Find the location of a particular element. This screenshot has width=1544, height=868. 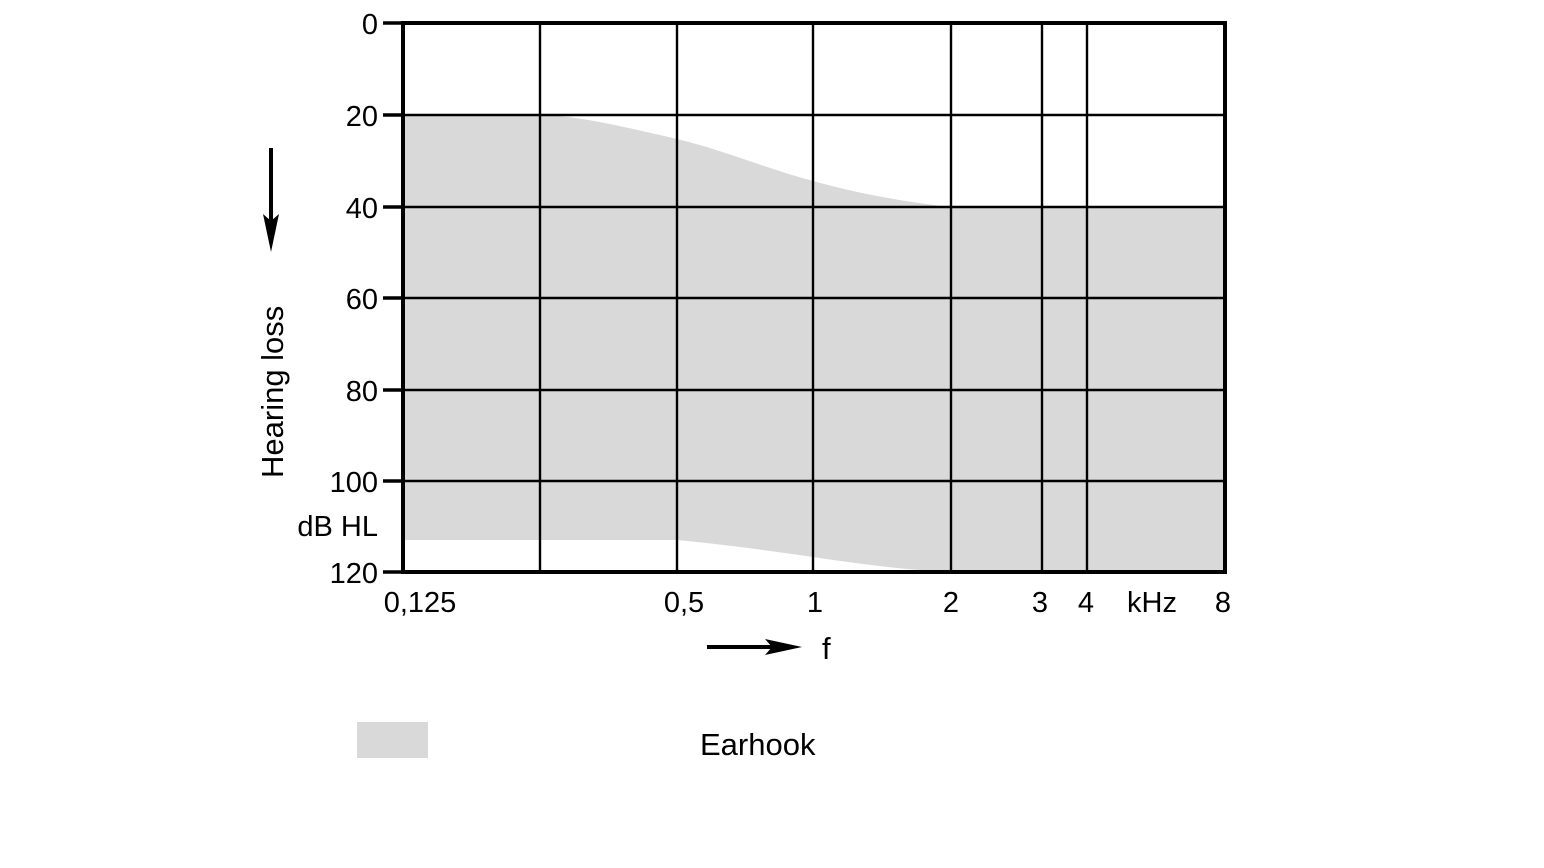

x-axis-title: f is located at coordinates (826, 648).